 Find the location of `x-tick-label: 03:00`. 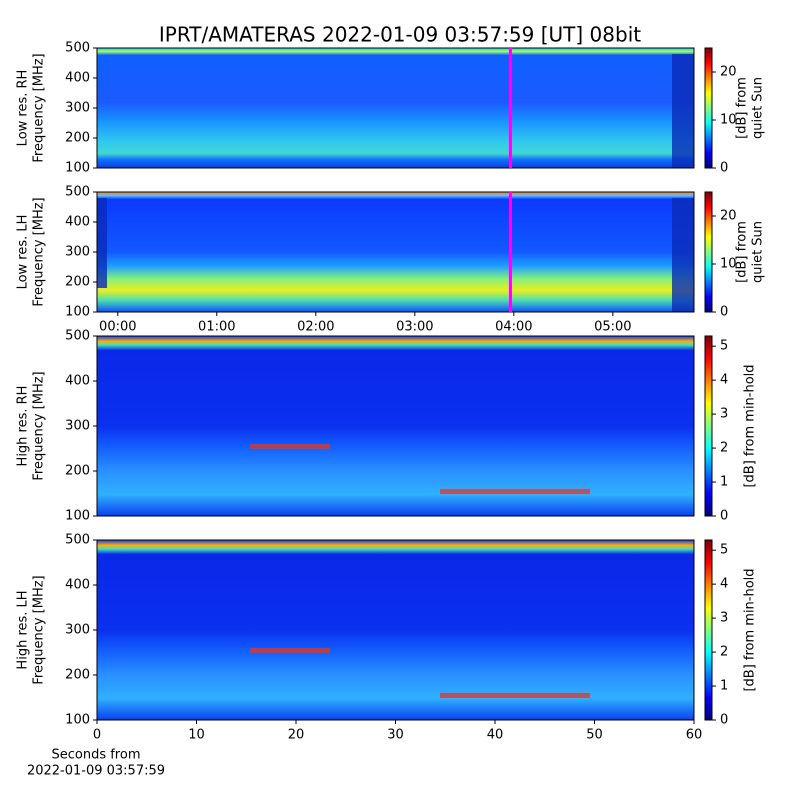

x-tick-label: 03:00 is located at coordinates (414, 327).